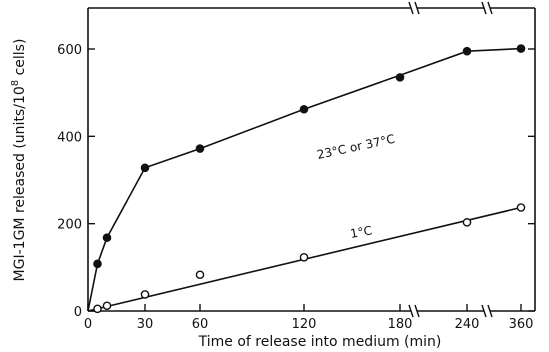 This screenshot has height=352, width=549. I want to click on x-ticks: 0 30 60 120 180 240 360, so click(309, 318).